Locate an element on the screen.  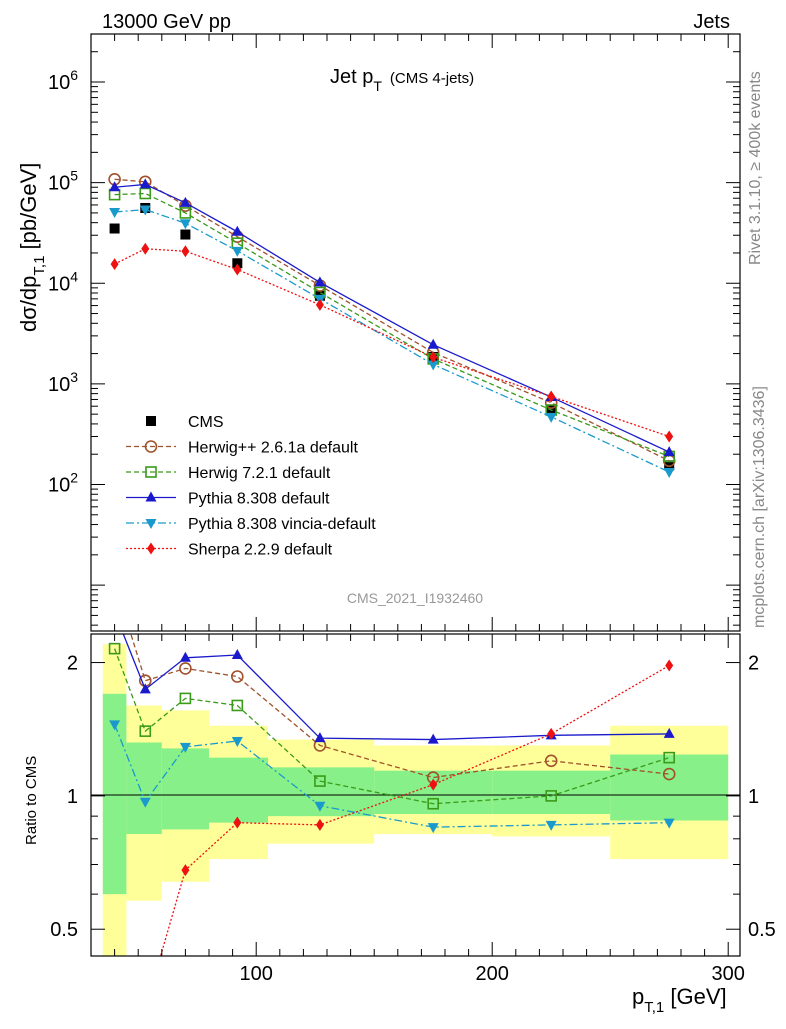
mcplots-label: mcplots.cern.ch [arXiv:1306.3436] is located at coordinates (759, 507).